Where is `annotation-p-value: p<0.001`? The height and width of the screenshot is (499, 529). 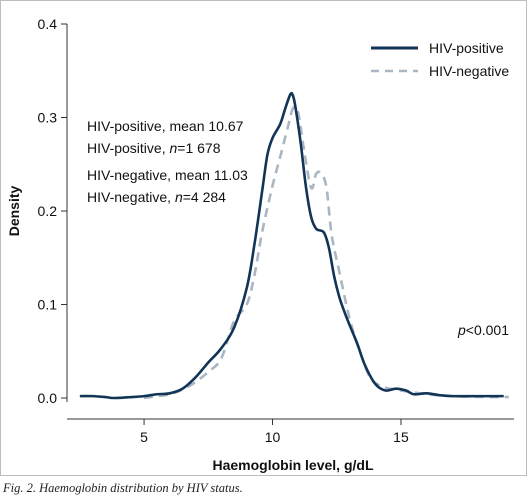 annotation-p-value: p<0.001 is located at coordinates (483, 330).